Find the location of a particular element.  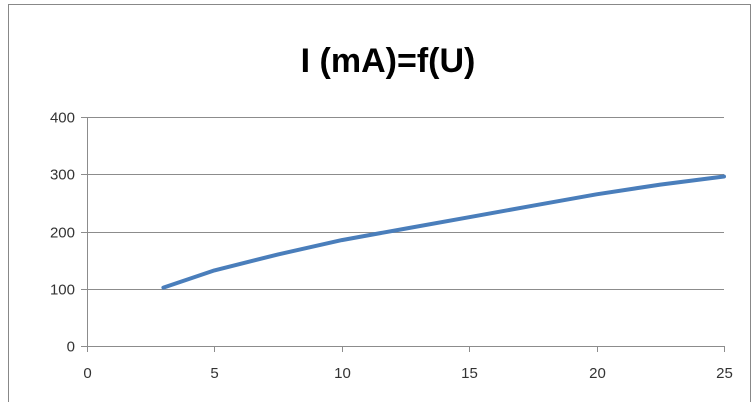

y-axis-ticks: 0 100 200 300 400 is located at coordinates (68, 233).